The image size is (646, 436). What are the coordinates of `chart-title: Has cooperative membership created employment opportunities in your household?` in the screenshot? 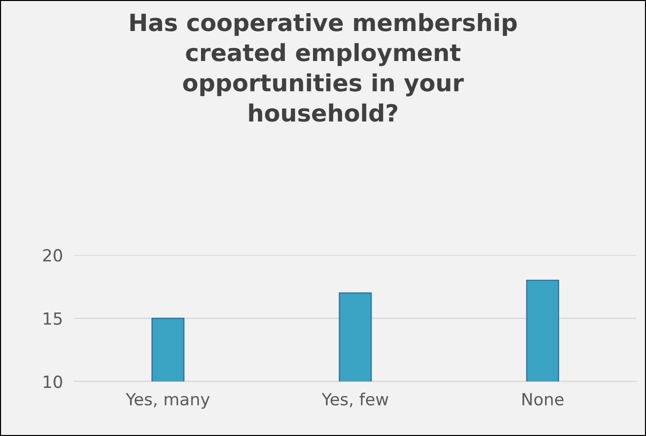 It's located at (323, 67).